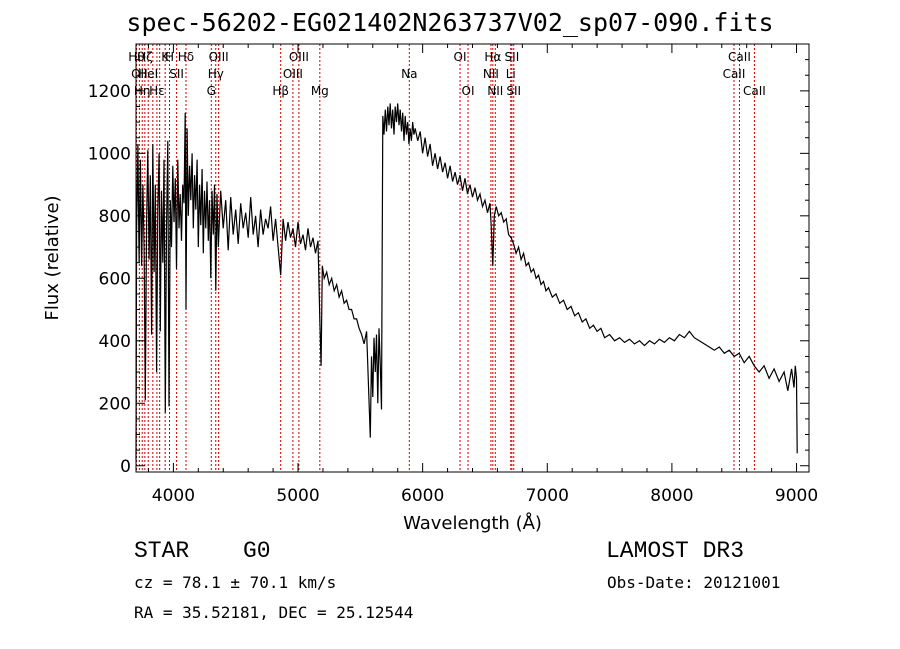 The width and height of the screenshot is (900, 649). What do you see at coordinates (547, 496) in the screenshot?
I see `x-tick-label: 7000` at bounding box center [547, 496].